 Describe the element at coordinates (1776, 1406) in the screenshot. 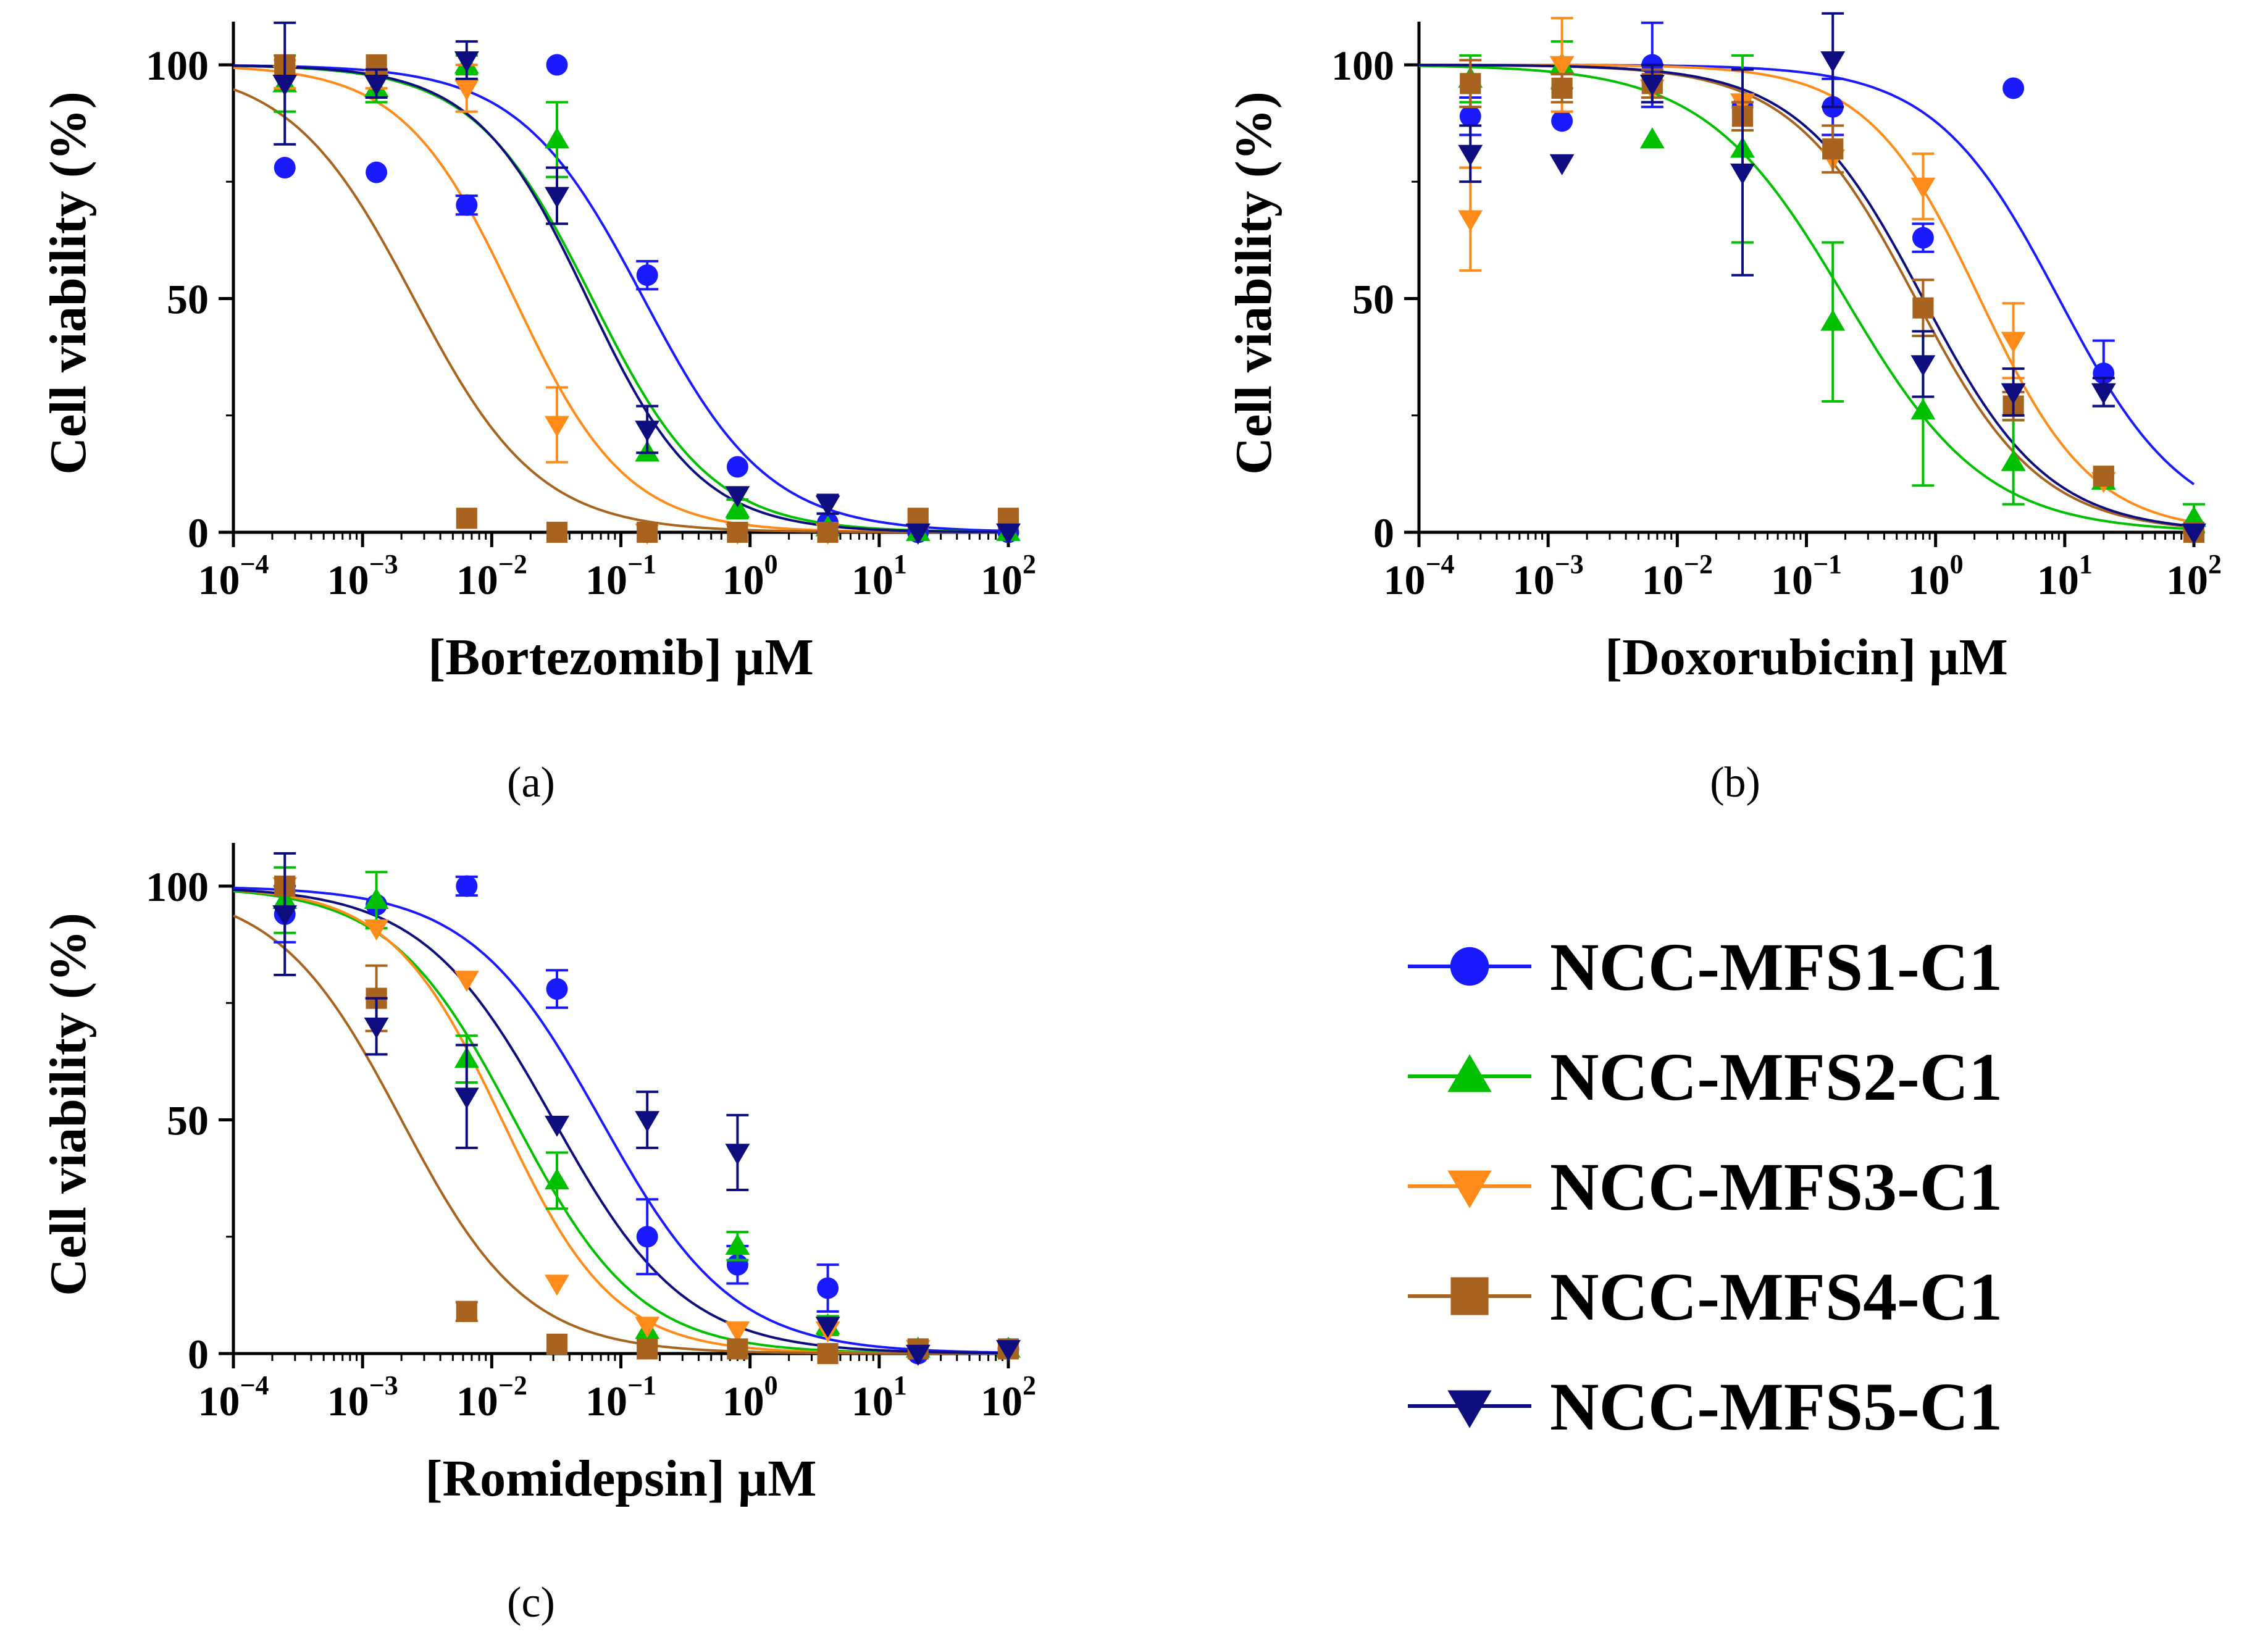

I see `legend-label-ncc-mfs5-c1: NCC-MFS5-C1` at that location.